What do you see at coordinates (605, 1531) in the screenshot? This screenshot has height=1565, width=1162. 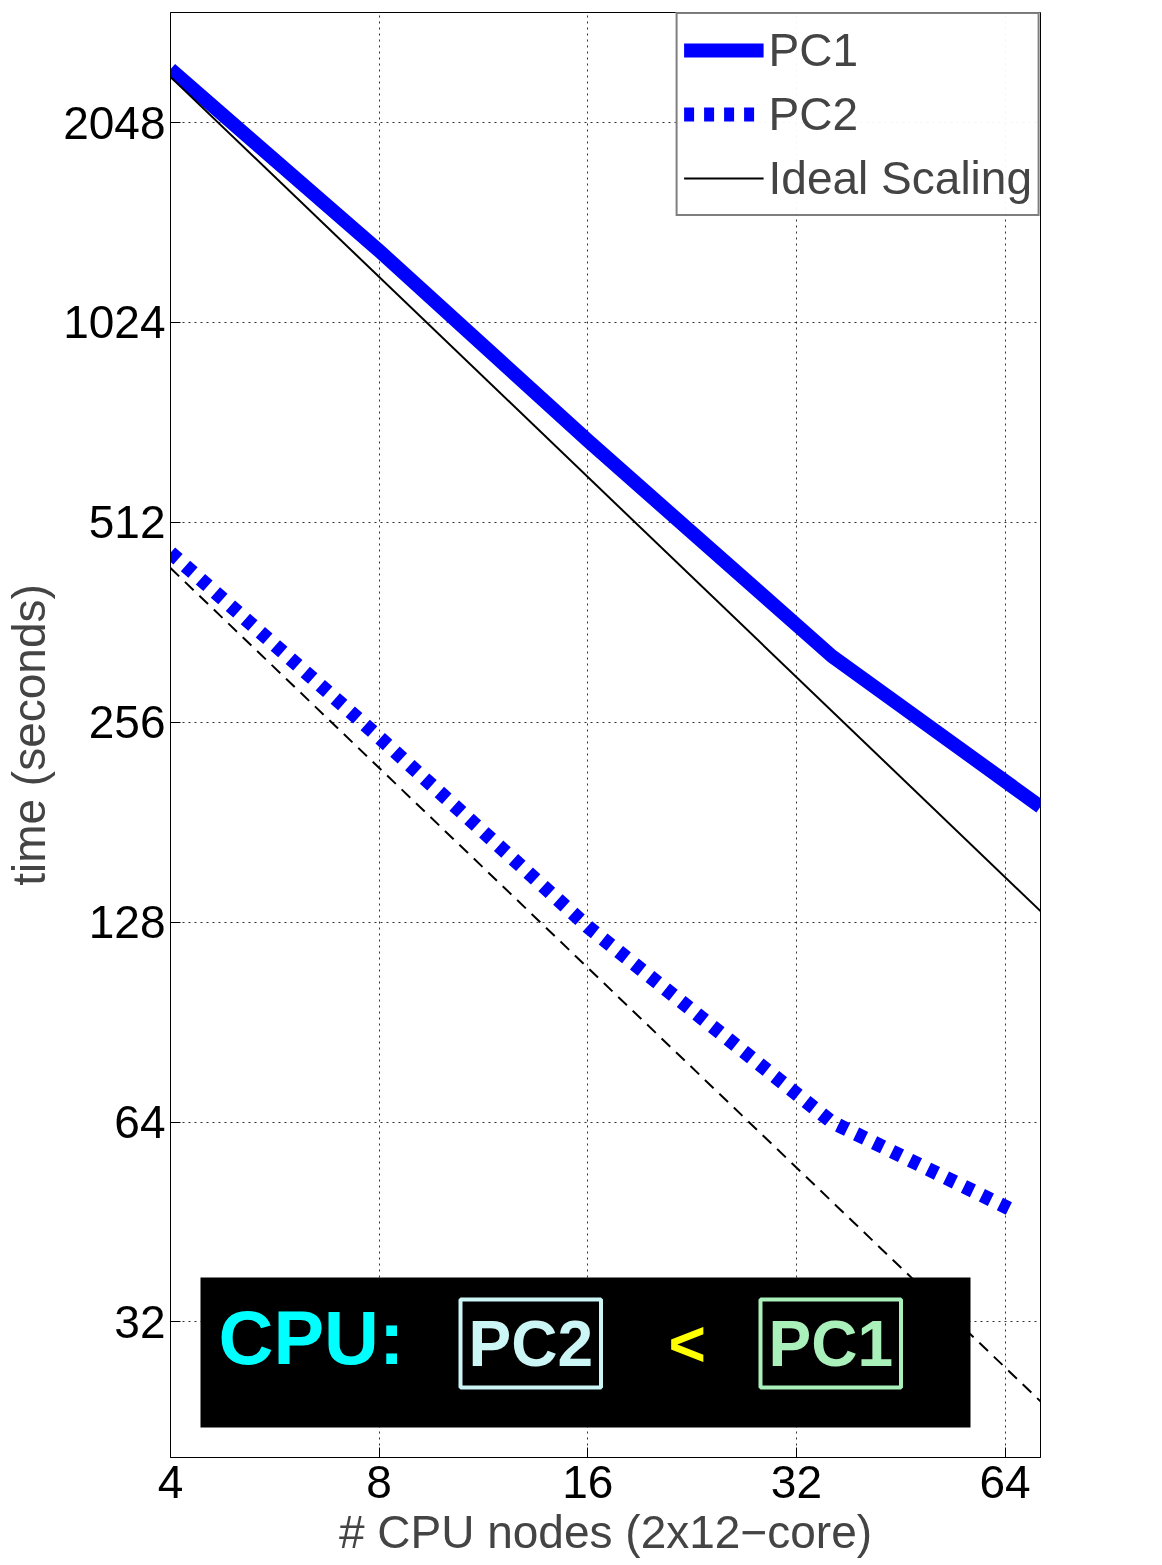 I see `x-axis-title: # CPU nodes (2x12−core)` at bounding box center [605, 1531].